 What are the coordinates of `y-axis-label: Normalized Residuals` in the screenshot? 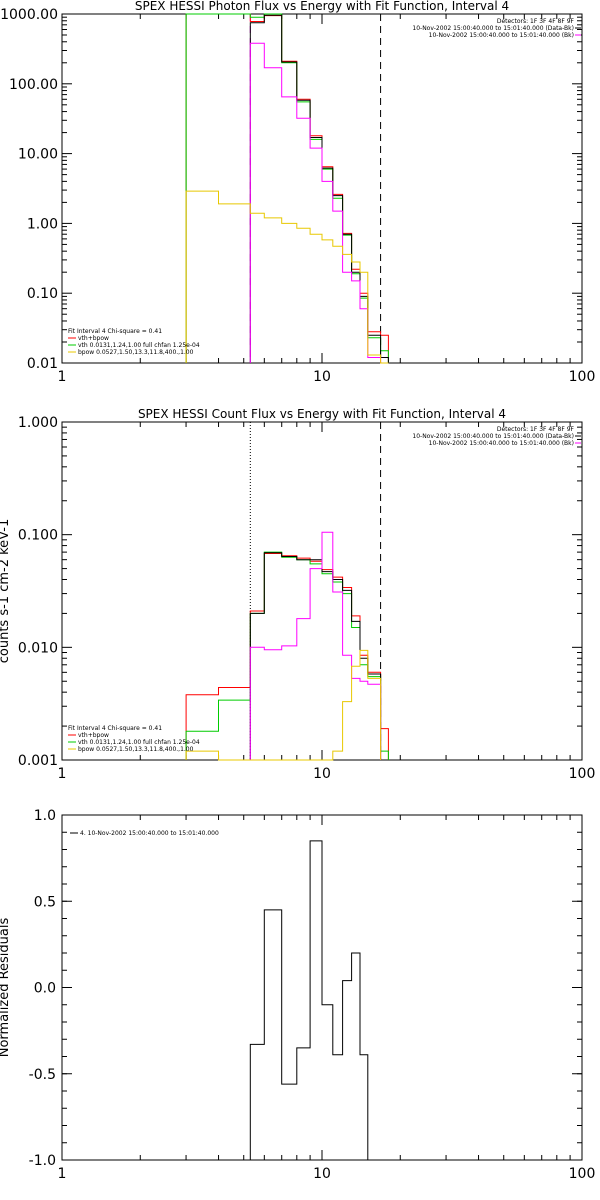 It's located at (6, 988).